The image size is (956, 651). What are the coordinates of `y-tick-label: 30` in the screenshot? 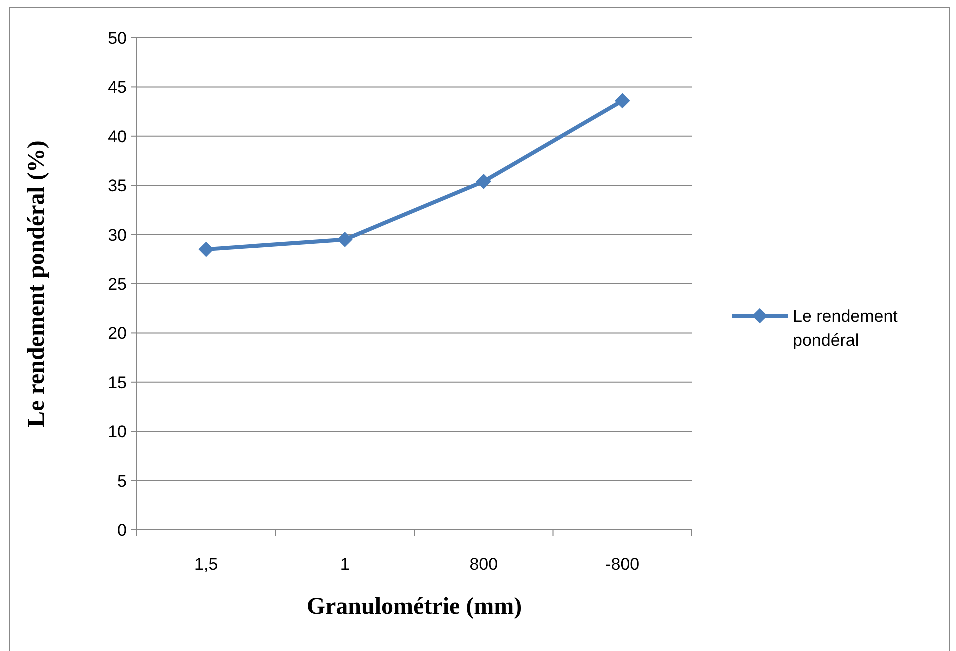 It's located at (117, 235).